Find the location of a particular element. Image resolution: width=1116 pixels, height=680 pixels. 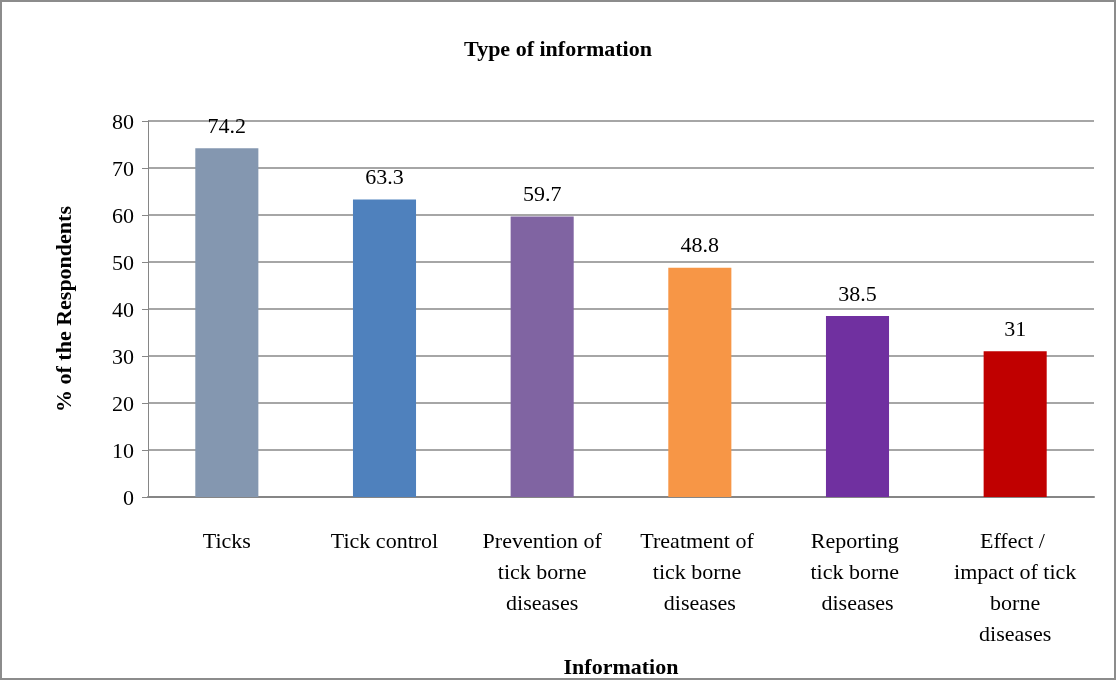

data-label: 74.2 is located at coordinates (227, 125).